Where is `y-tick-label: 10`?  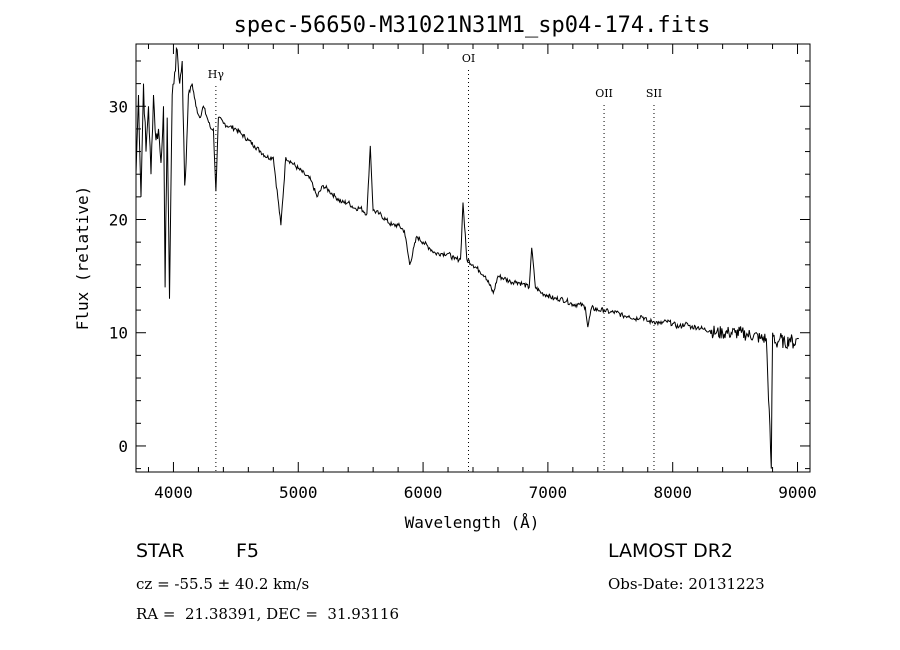
y-tick-label: 10 is located at coordinates (118, 333).